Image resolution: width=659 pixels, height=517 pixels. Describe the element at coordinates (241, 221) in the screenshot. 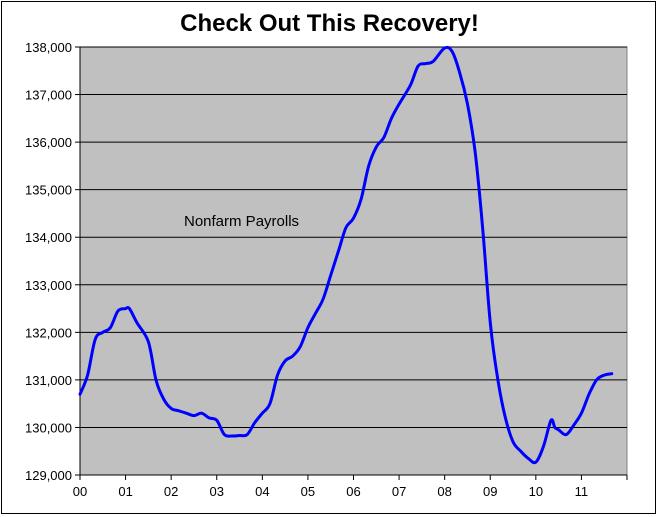

I see `annotation-nonfarm-payrolls: Nonfarm Payrolls` at that location.